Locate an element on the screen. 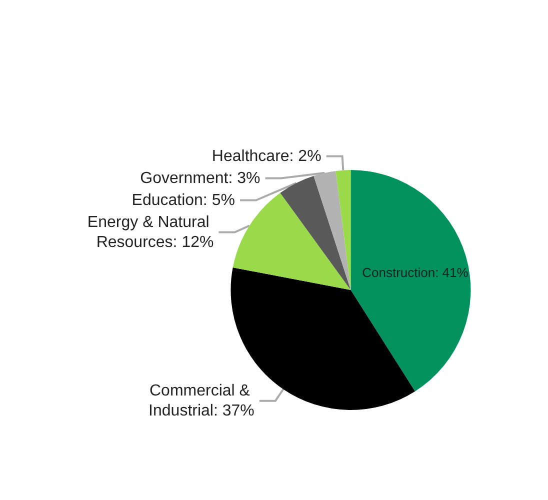  slice-label: Education: 5% is located at coordinates (183, 200).